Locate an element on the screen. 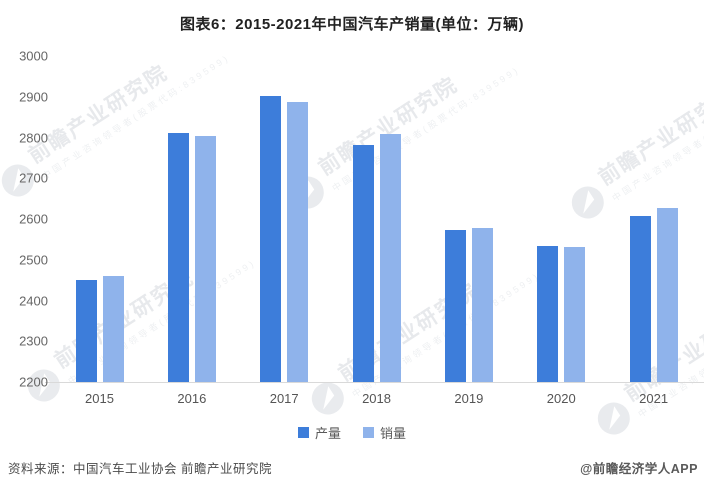  y-axis-tick-label: 2600 is located at coordinates (33, 219).